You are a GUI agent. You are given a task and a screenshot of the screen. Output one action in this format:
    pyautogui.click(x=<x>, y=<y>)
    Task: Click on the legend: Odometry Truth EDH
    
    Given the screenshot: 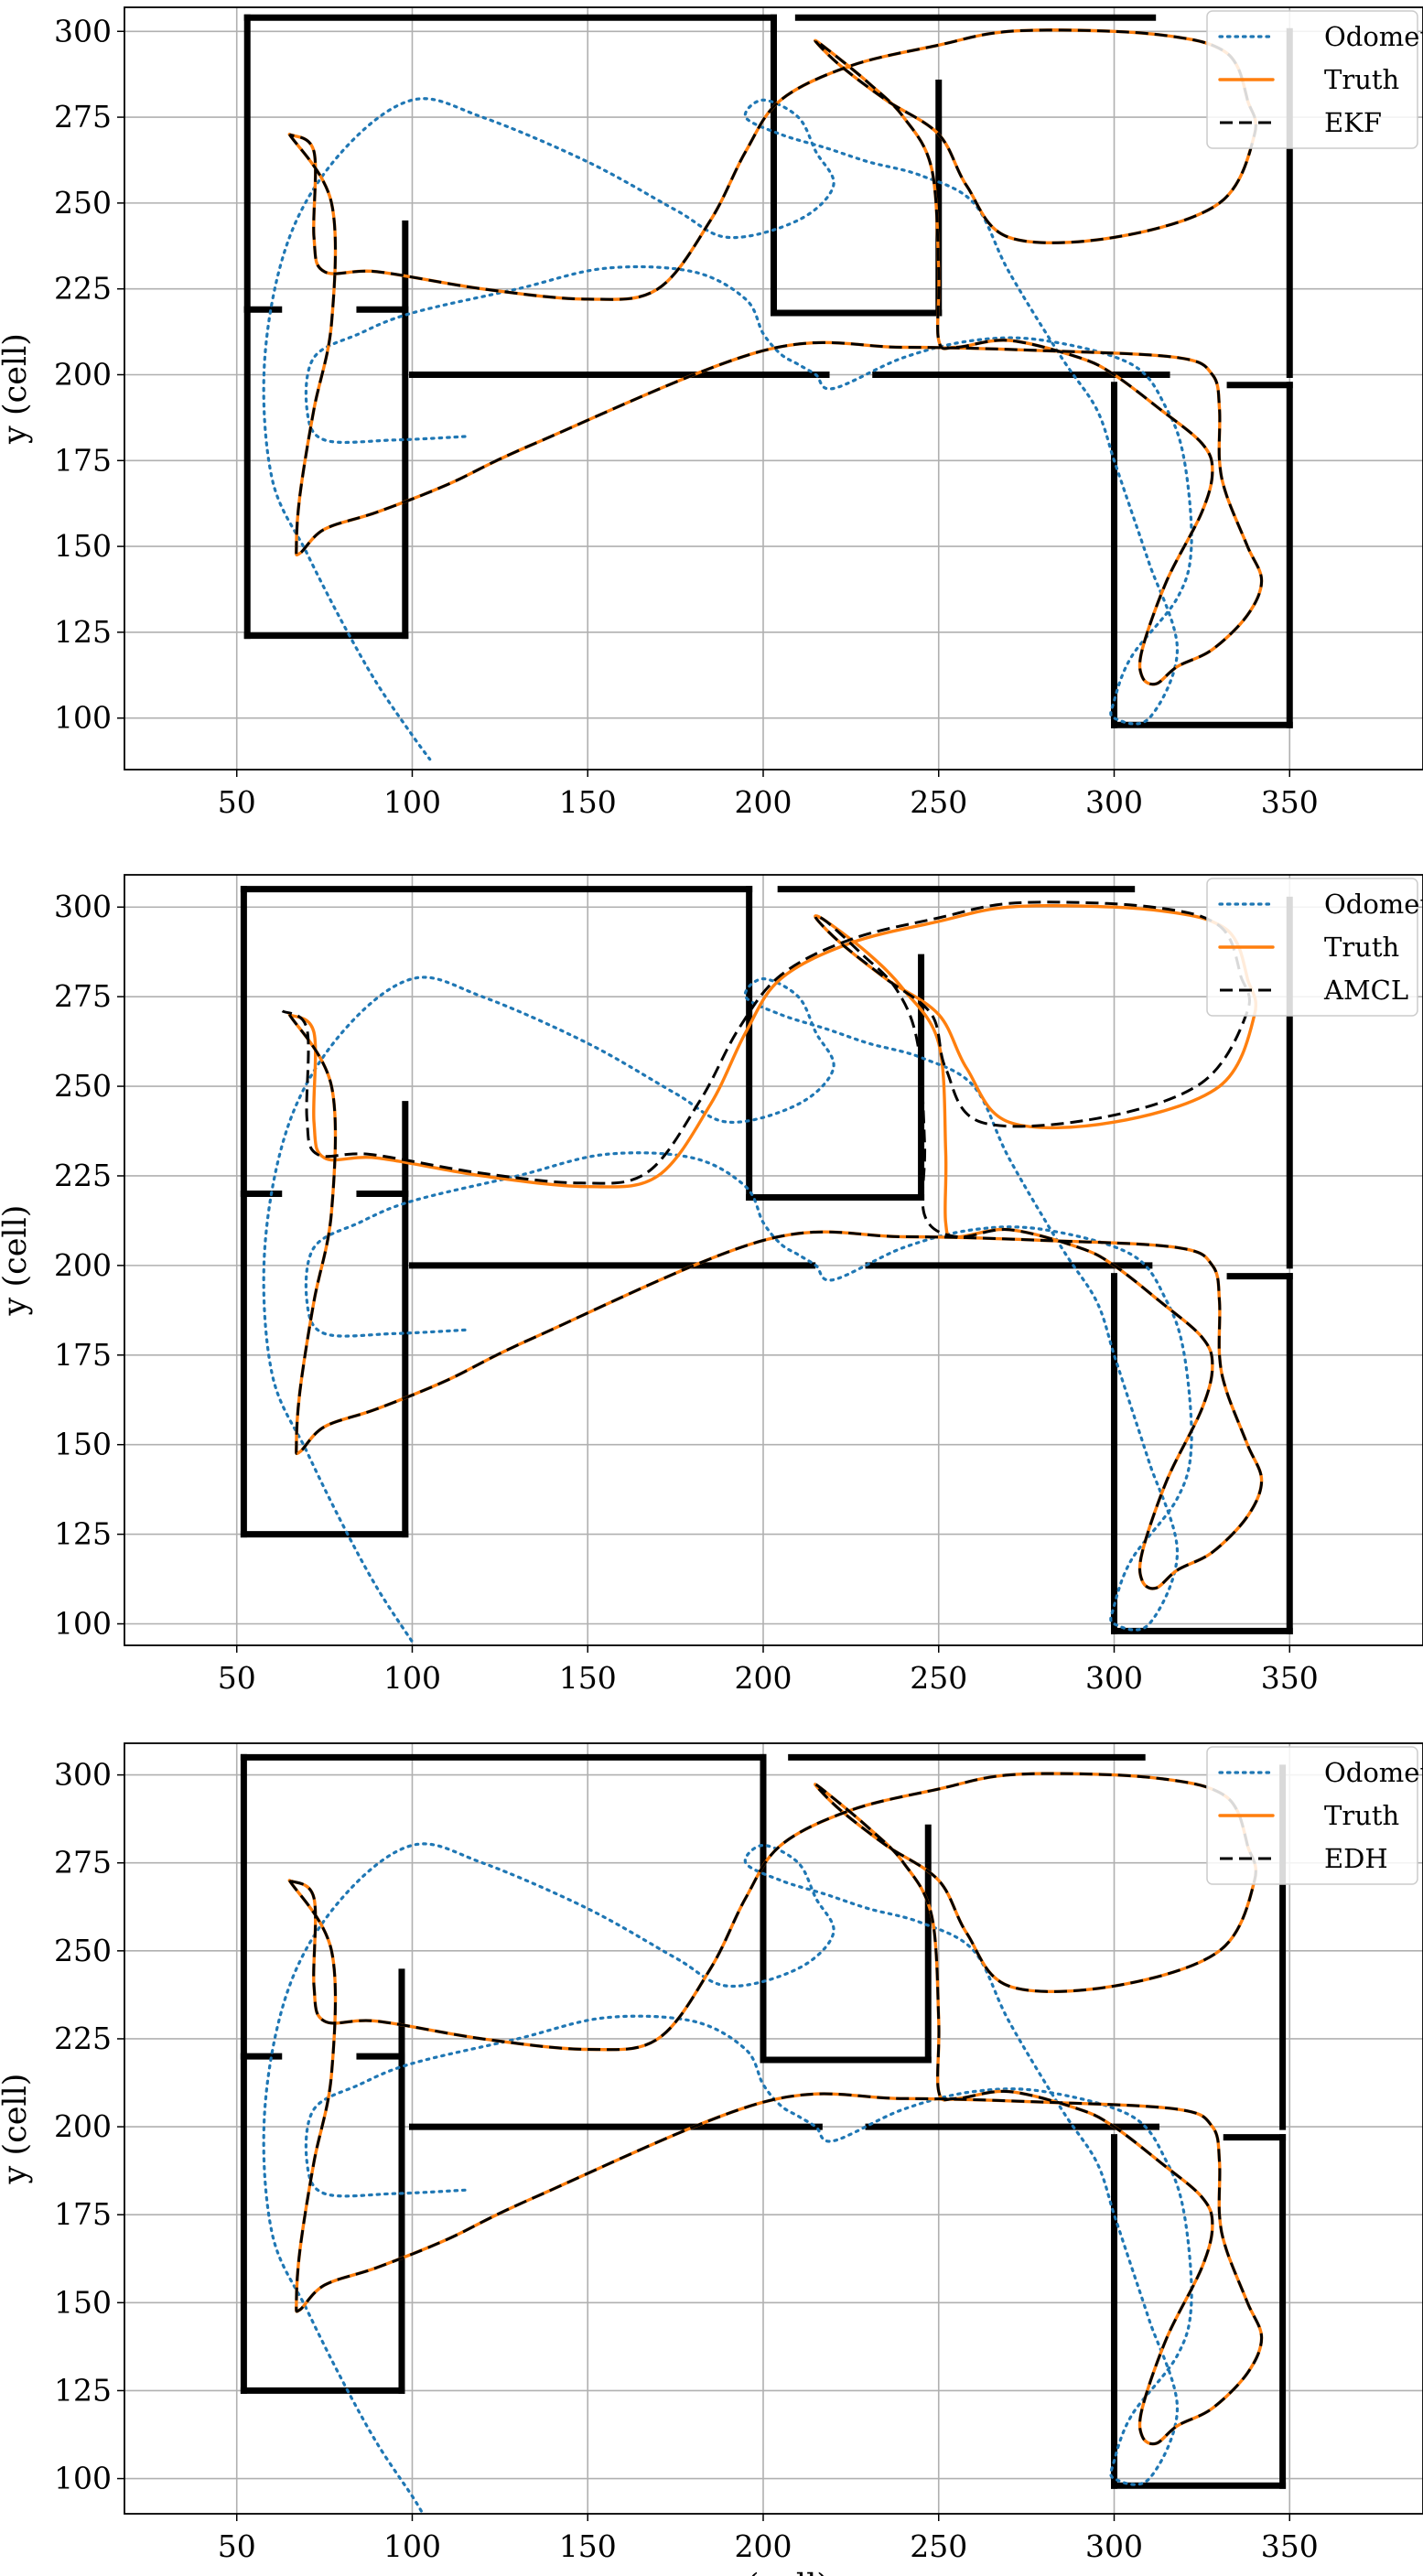 What is the action you would take?
    pyautogui.click(x=1315, y=1816)
    